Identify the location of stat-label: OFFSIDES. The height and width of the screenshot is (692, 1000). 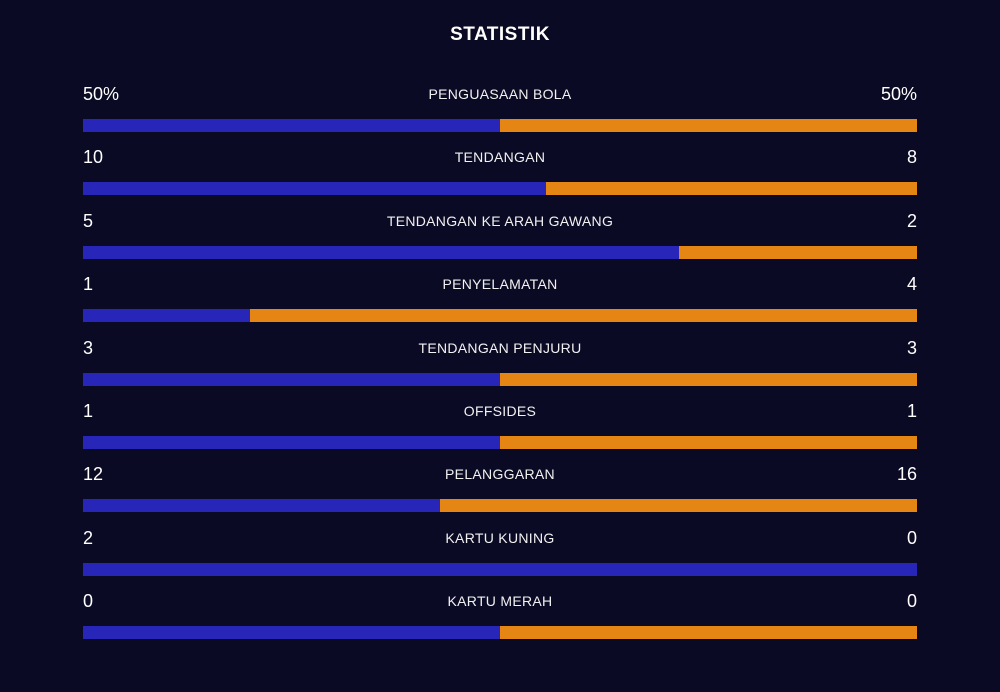
(500, 410).